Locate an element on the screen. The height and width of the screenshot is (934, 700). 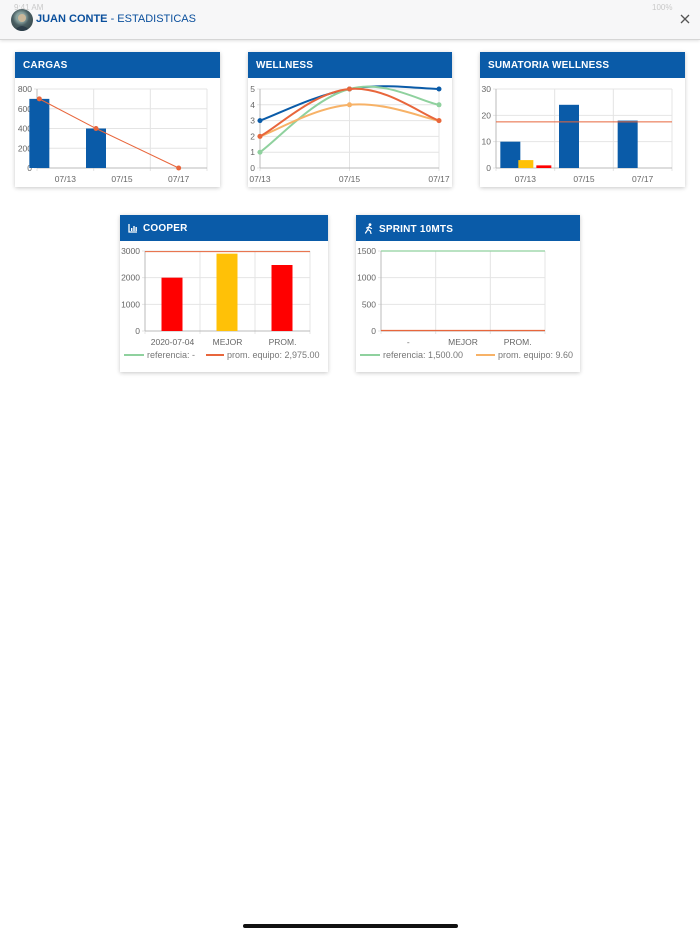
y-tick-label: 5 is located at coordinates (252, 89).